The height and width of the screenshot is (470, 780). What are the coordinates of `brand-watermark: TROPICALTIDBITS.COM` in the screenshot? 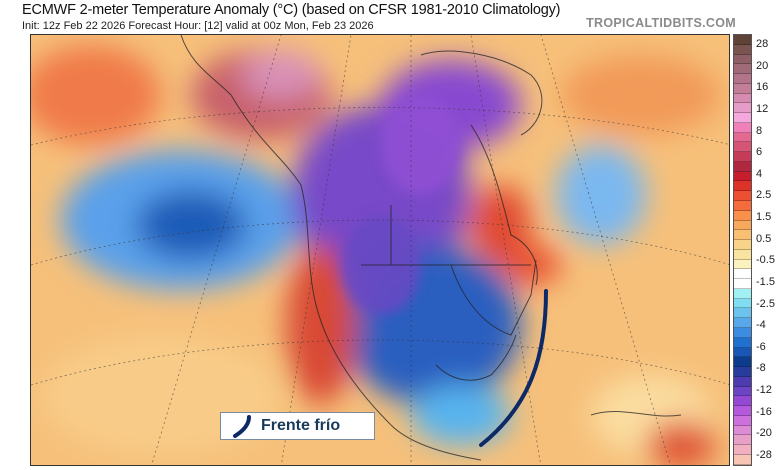 It's located at (661, 23).